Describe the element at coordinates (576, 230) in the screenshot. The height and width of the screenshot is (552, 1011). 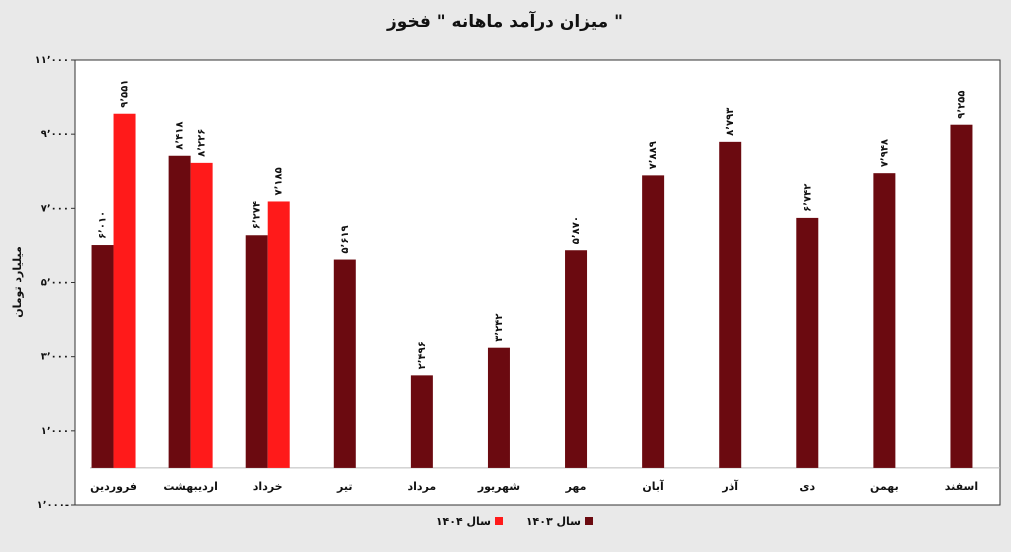
I see `value-label: ۵٬۸۷۰` at that location.